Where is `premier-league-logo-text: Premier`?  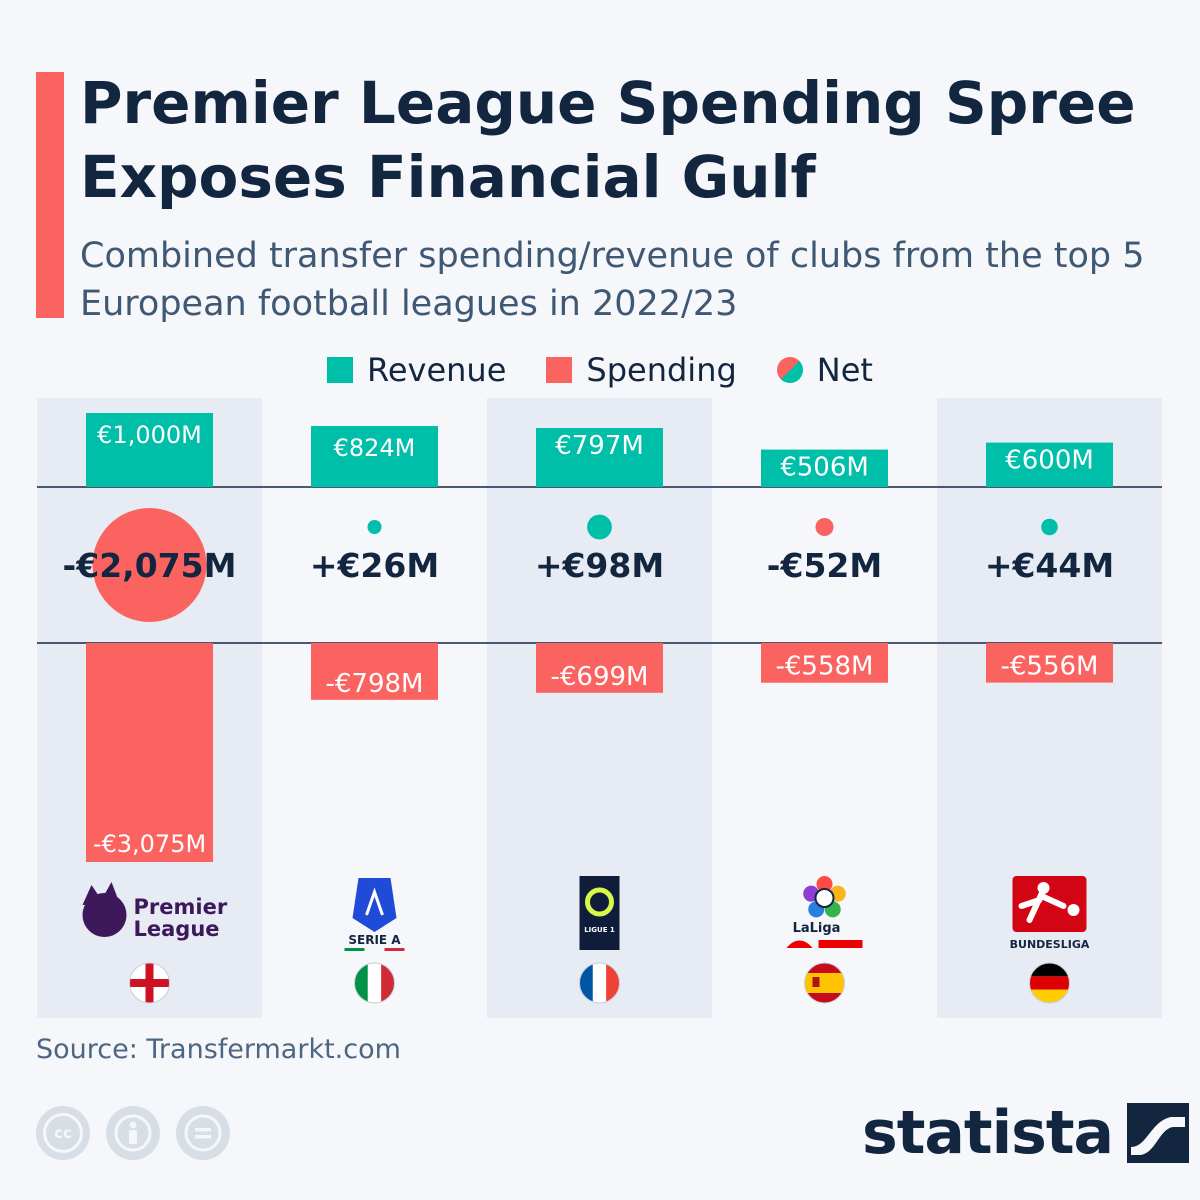 premier-league-logo-text: Premier is located at coordinates (181, 907).